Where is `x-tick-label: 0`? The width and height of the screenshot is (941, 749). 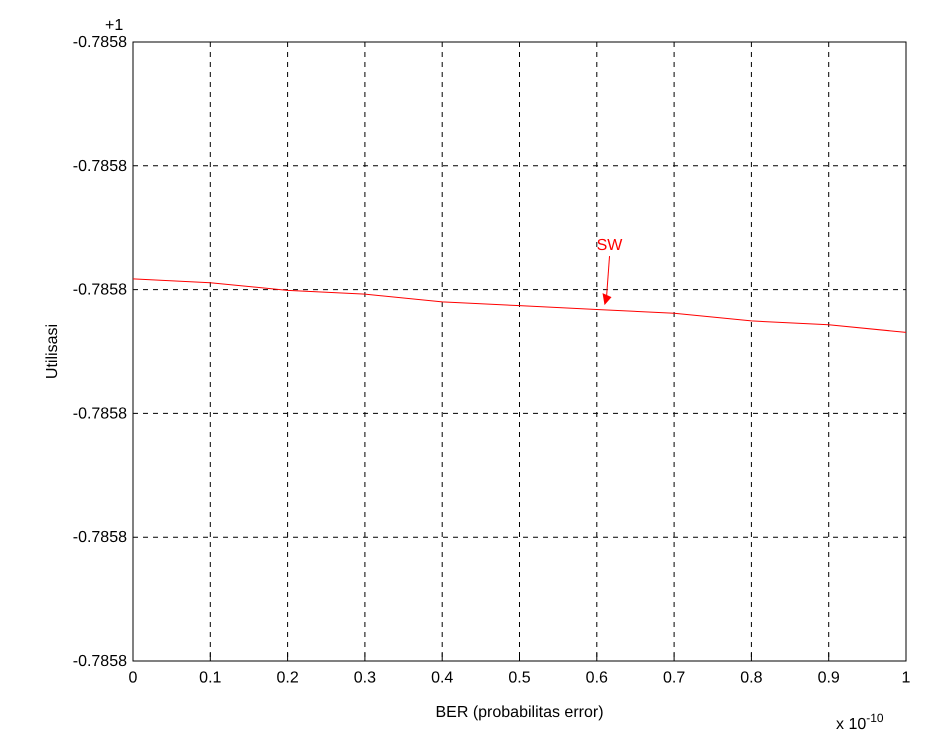
x-tick-label: 0 is located at coordinates (133, 677).